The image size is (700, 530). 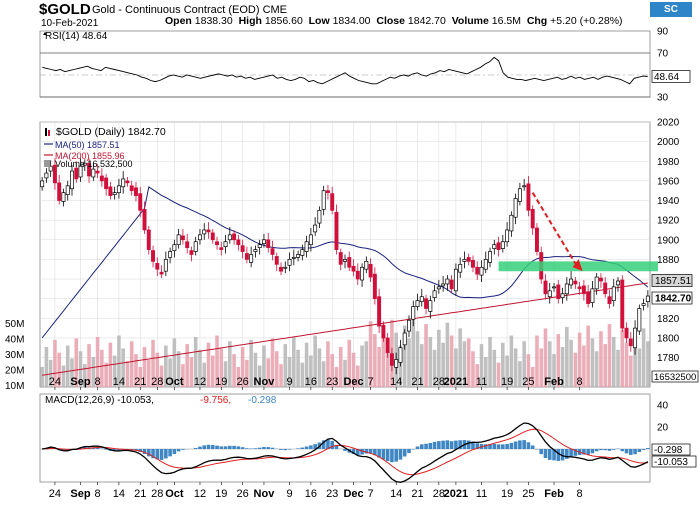 What do you see at coordinates (671, 9) in the screenshot?
I see `corner-badge: SC` at bounding box center [671, 9].